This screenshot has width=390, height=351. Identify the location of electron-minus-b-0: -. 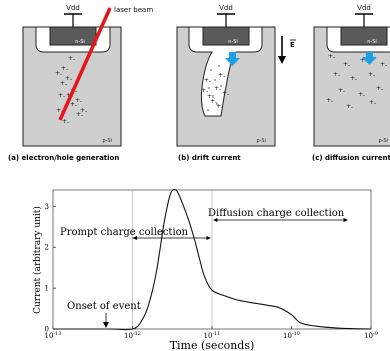
(210, 81).